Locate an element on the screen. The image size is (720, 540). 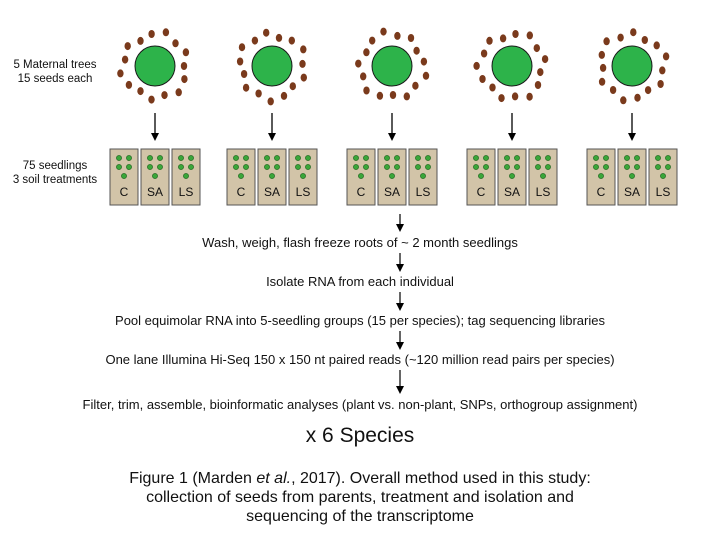
seedlings-label-line1: 75 seedlings is located at coordinates (55, 166).